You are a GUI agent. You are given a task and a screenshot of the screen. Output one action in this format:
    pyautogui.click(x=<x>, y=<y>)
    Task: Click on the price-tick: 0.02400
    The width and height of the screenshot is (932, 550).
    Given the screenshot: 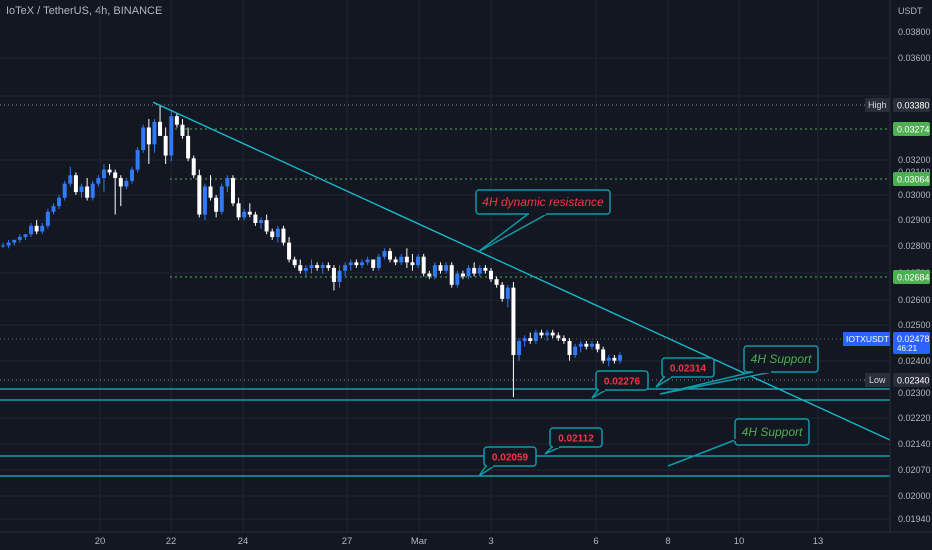 What is the action you would take?
    pyautogui.click(x=914, y=361)
    